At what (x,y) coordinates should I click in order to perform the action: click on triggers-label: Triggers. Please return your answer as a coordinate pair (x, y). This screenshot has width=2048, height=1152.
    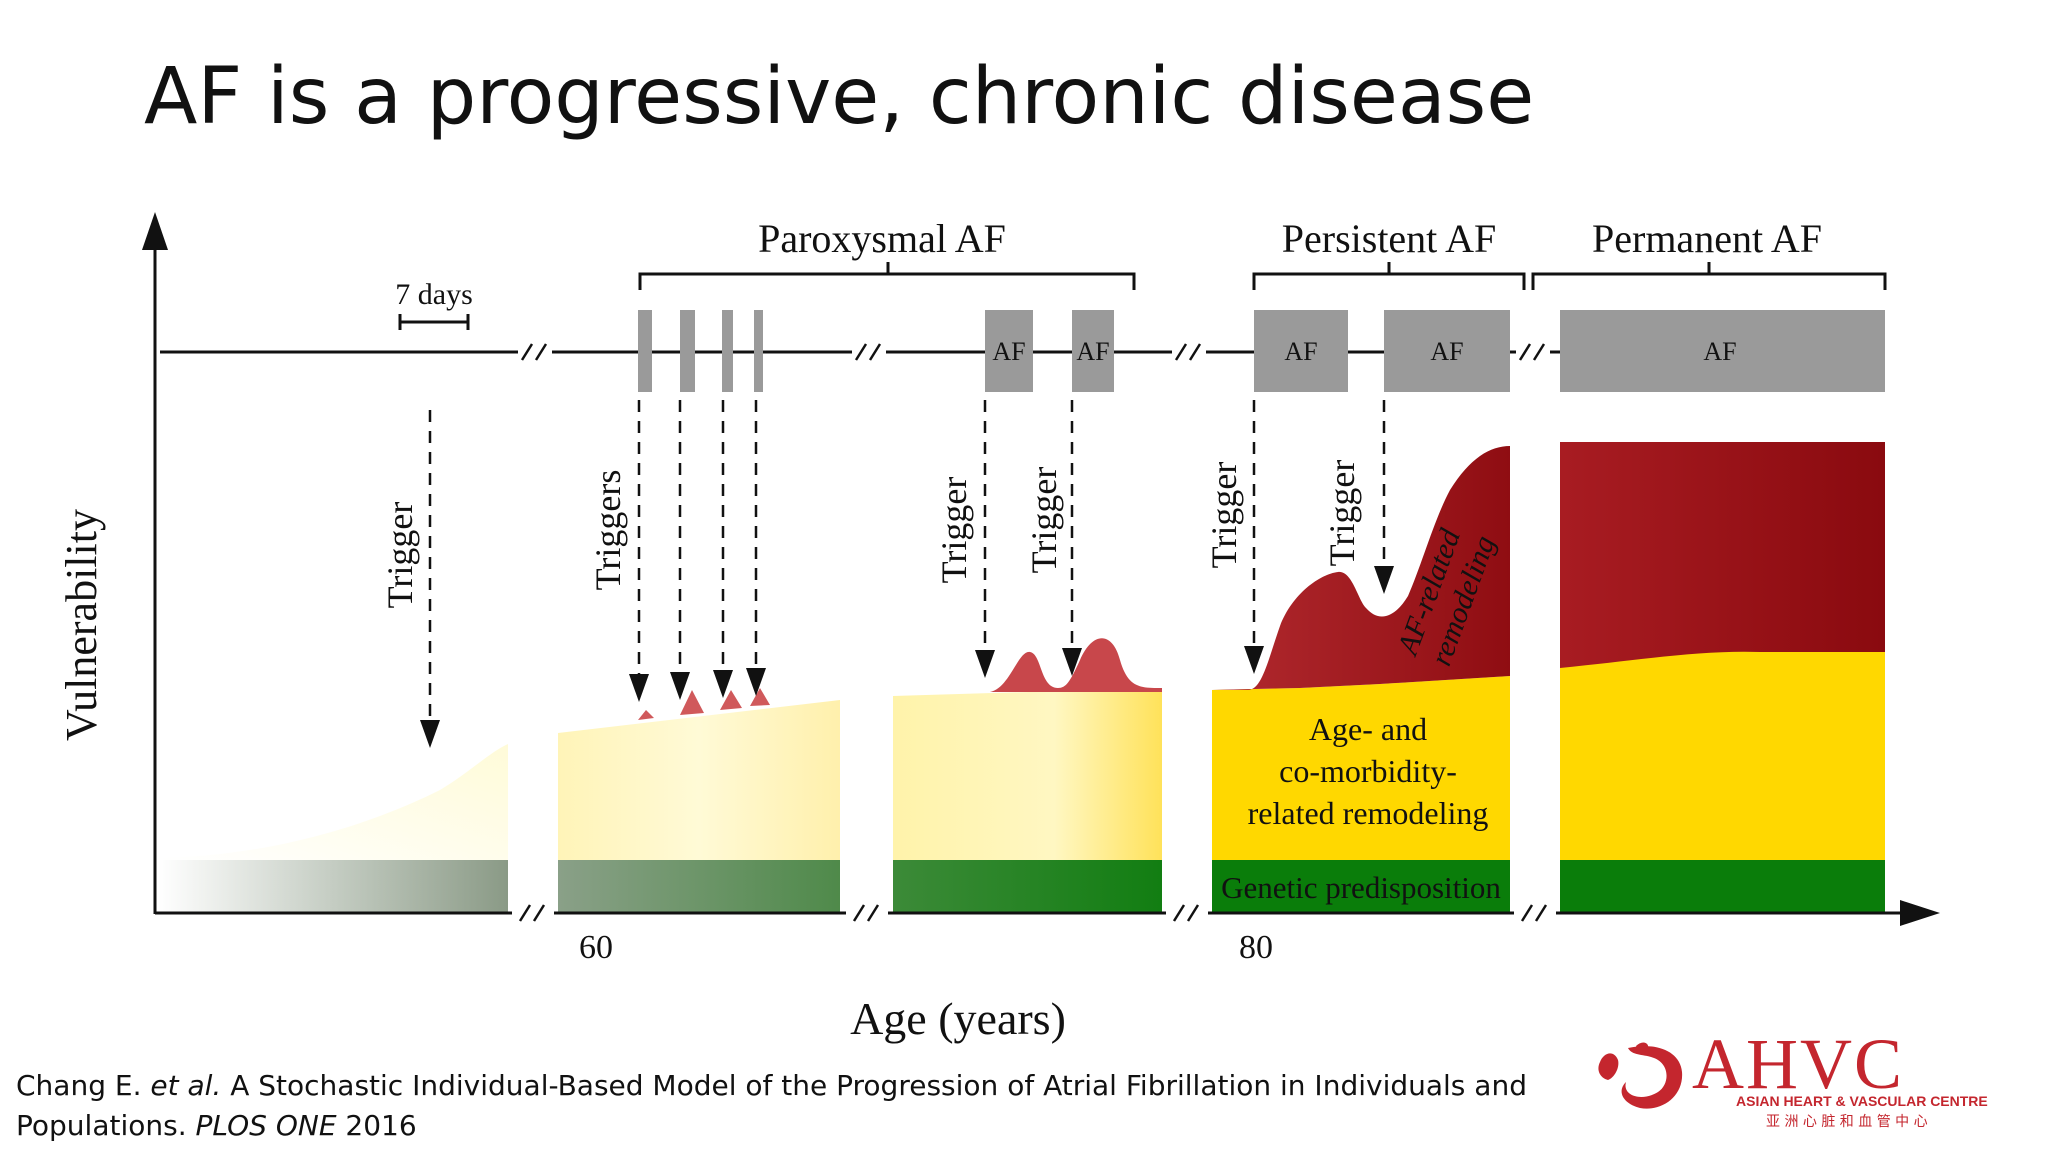
    Looking at the image, I should click on (608, 530).